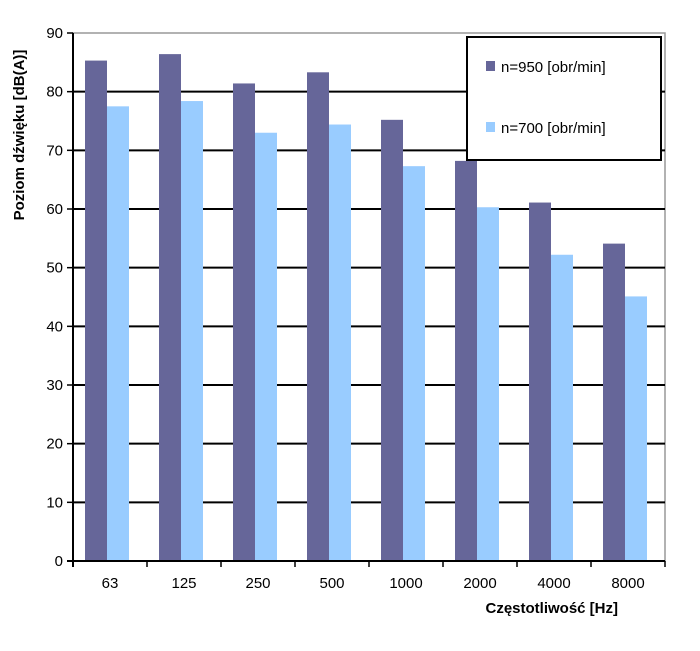  I want to click on x-tick-label: 2000, so click(479, 583).